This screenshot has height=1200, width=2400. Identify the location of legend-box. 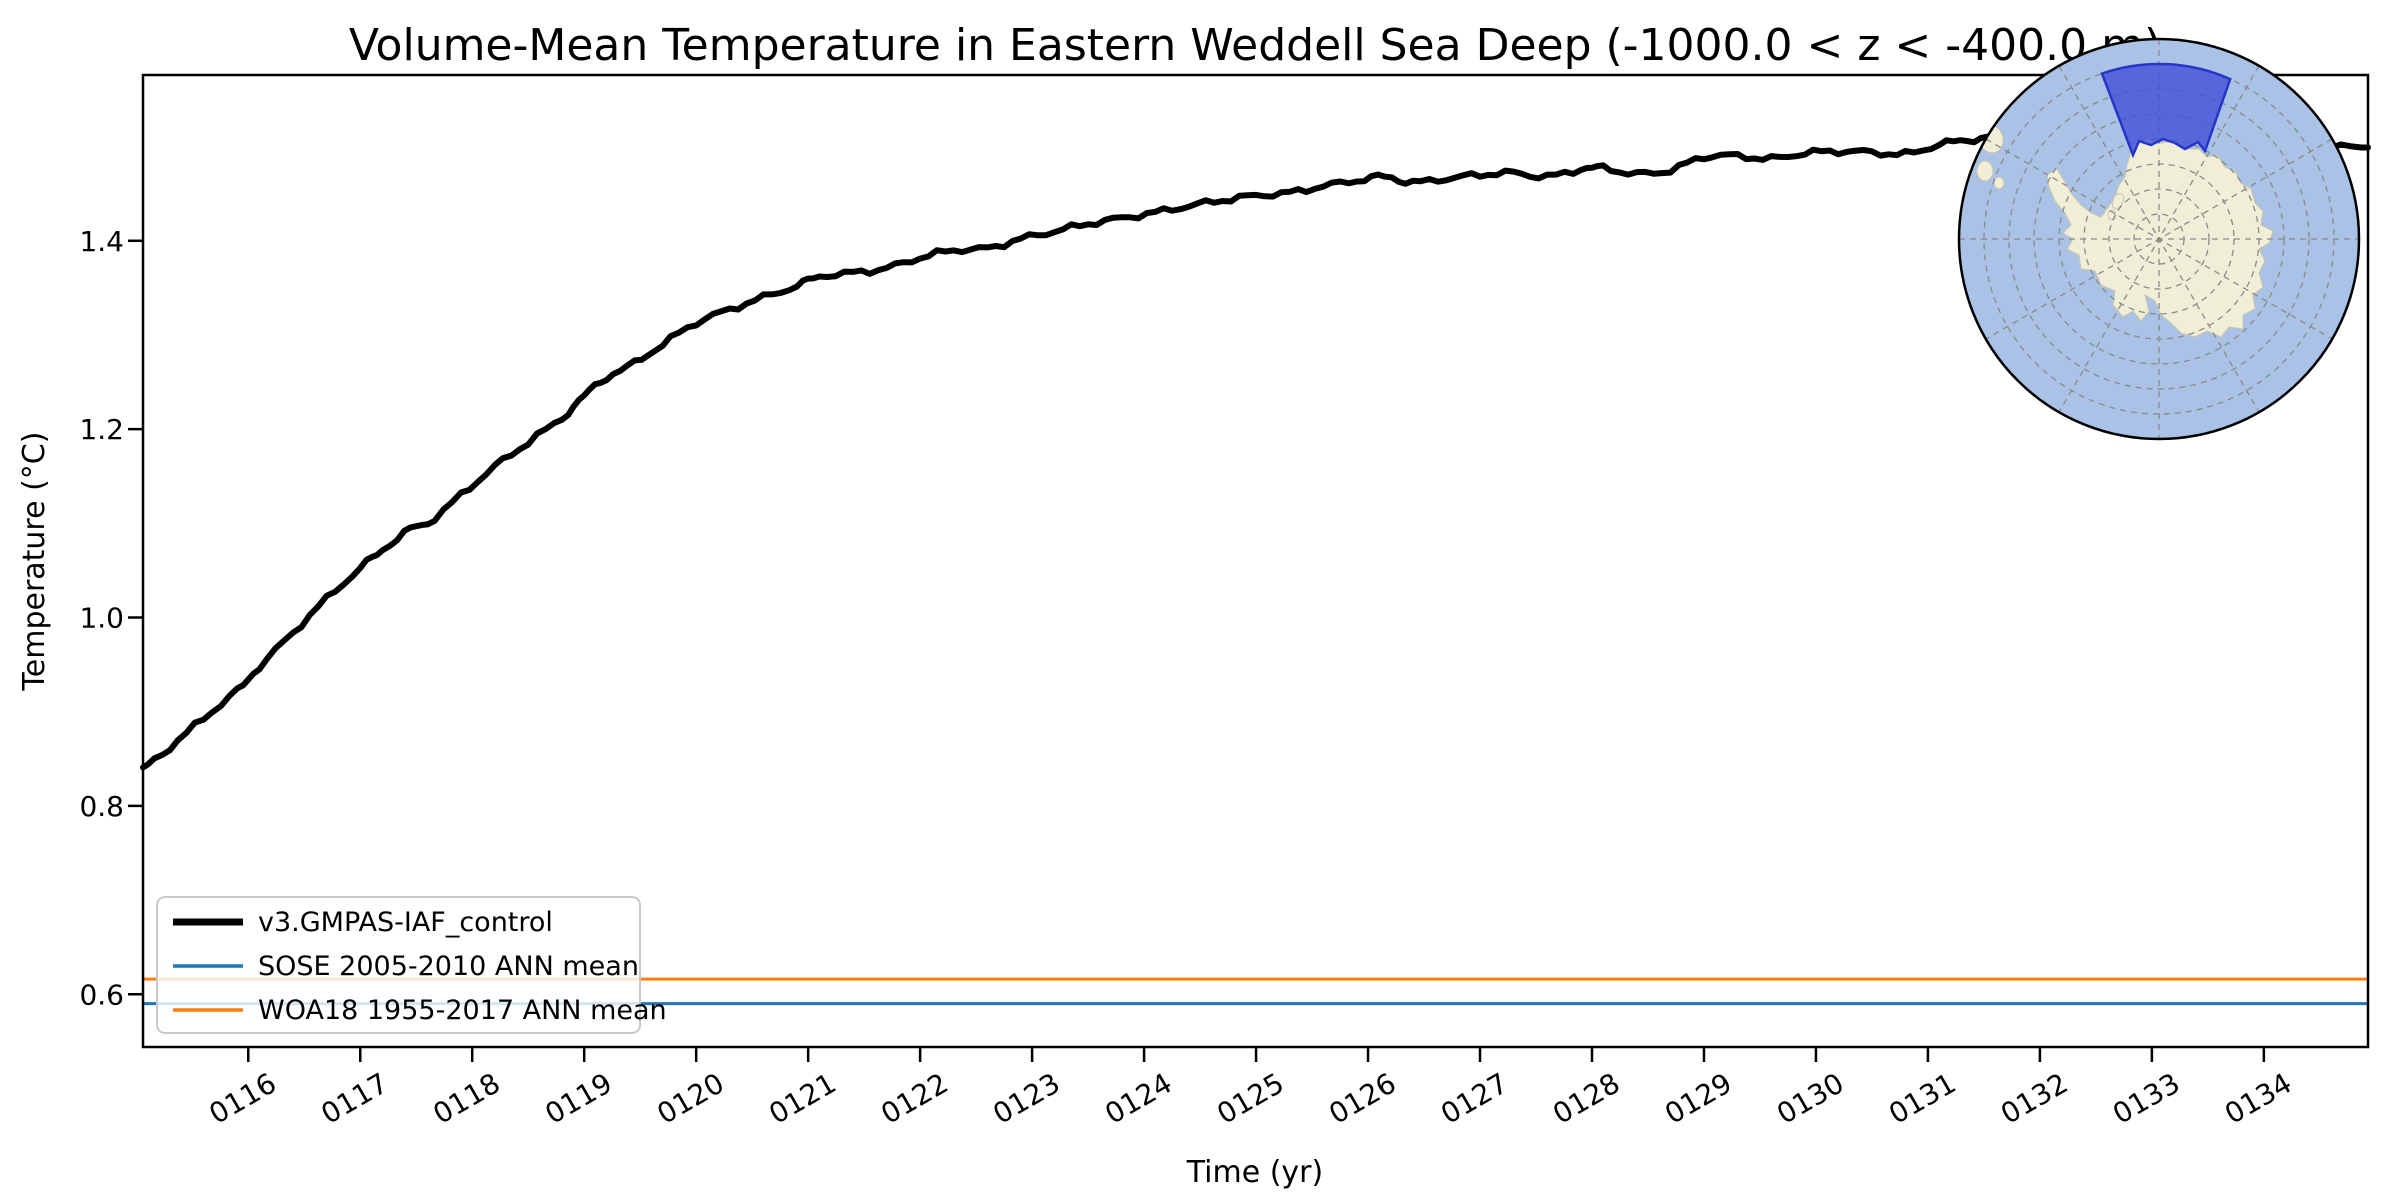
(398, 965).